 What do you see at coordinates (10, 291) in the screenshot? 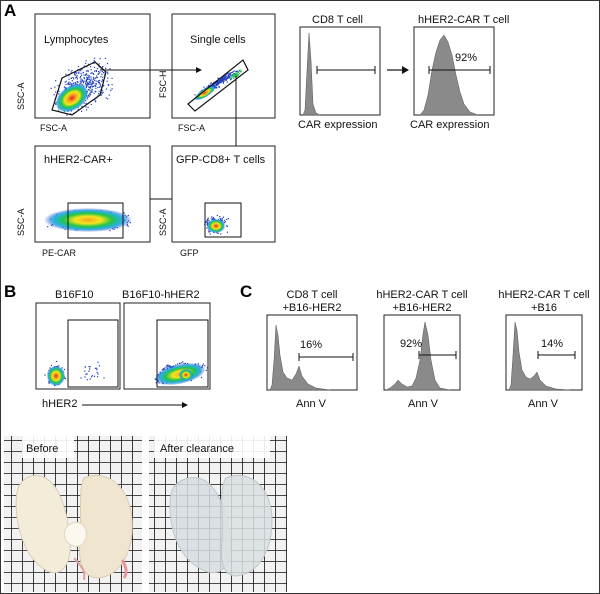
I see `panel-letter-b: B` at bounding box center [10, 291].